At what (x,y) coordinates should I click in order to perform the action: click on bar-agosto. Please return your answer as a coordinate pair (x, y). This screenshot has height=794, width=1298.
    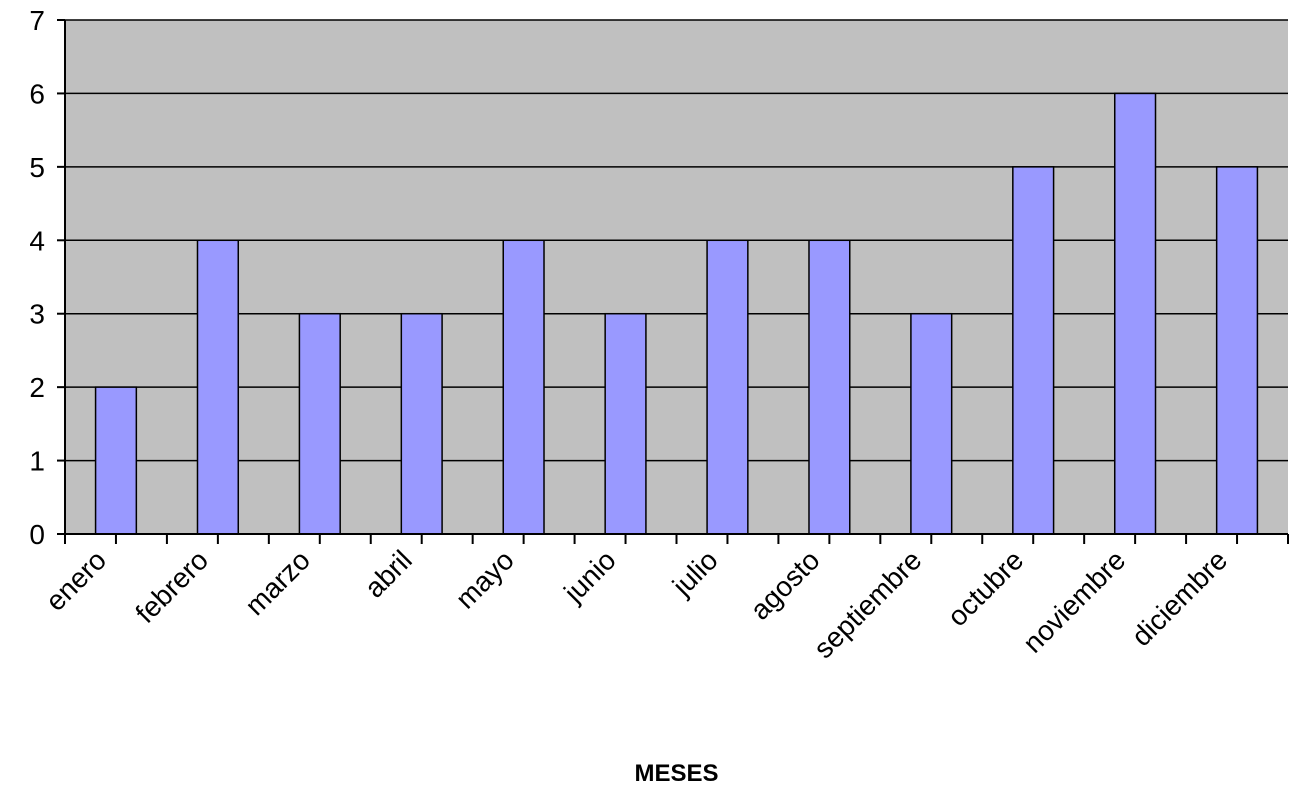
    Looking at the image, I should click on (829, 387).